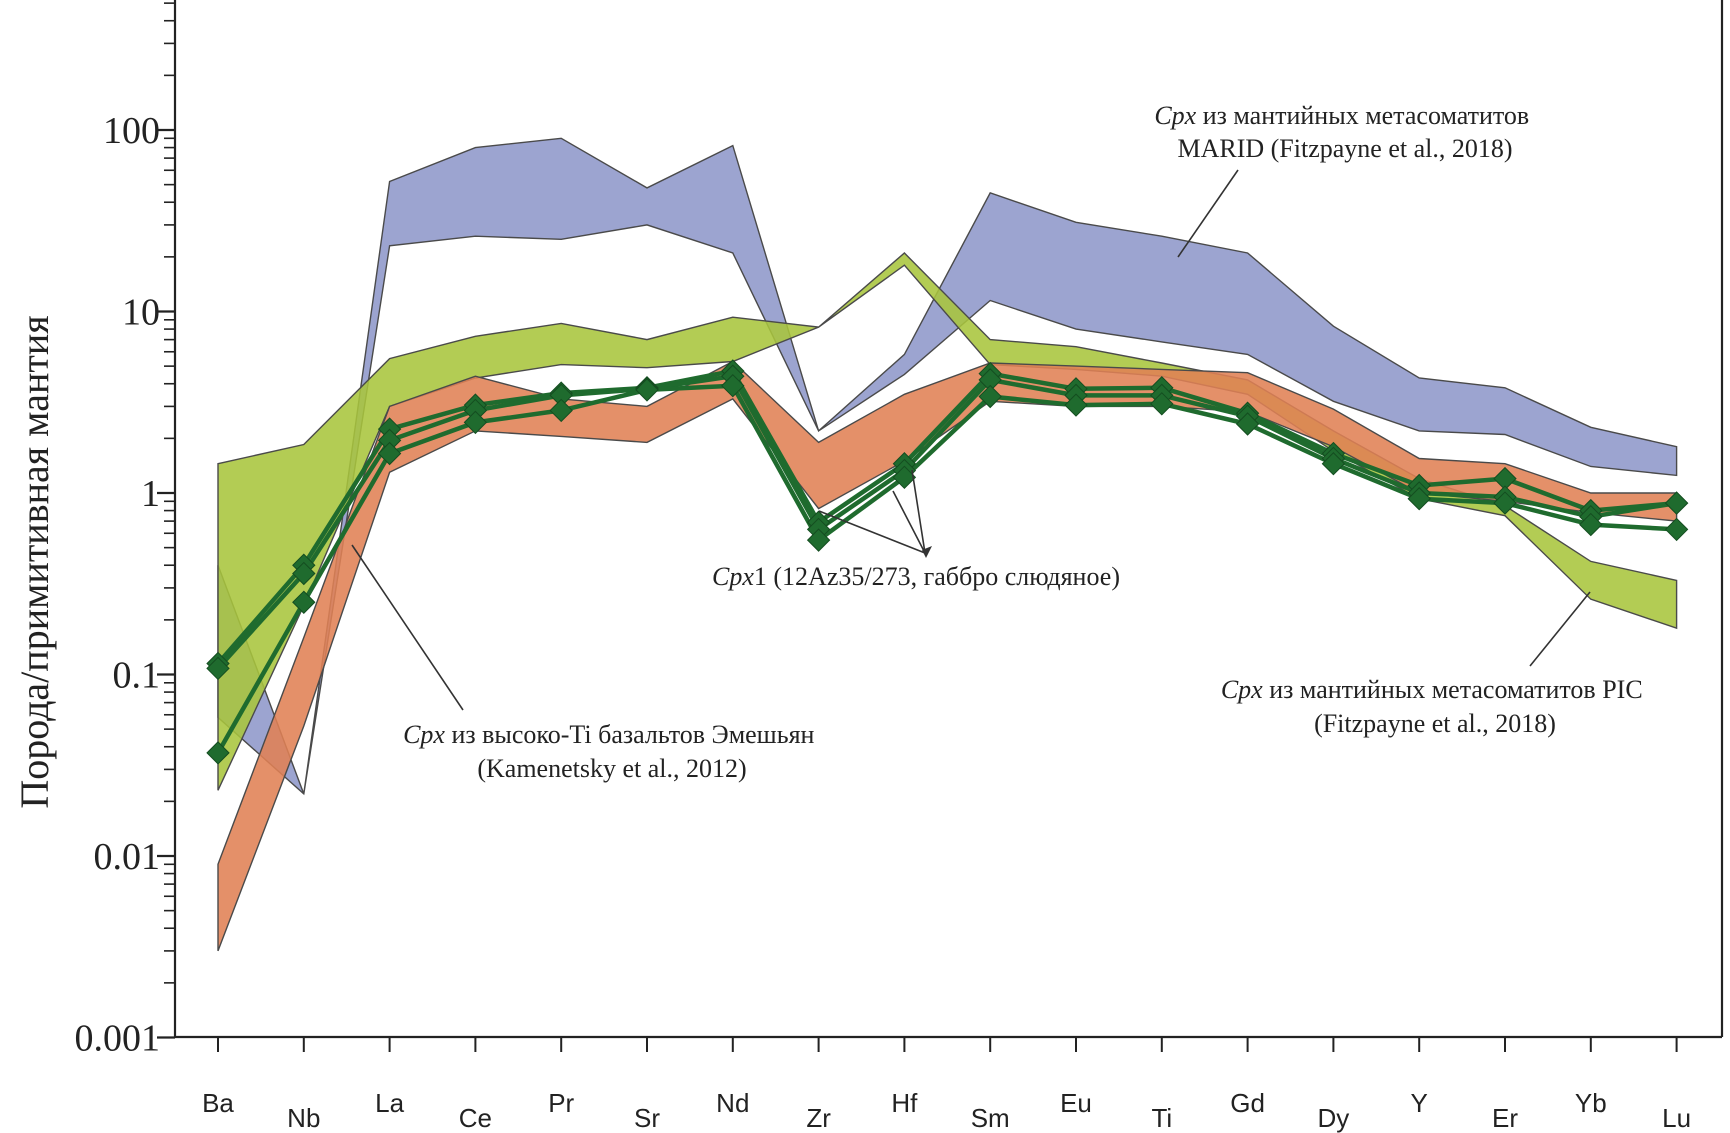 This screenshot has width=1730, height=1133. I want to click on series-3-point-Y, so click(1419, 499).